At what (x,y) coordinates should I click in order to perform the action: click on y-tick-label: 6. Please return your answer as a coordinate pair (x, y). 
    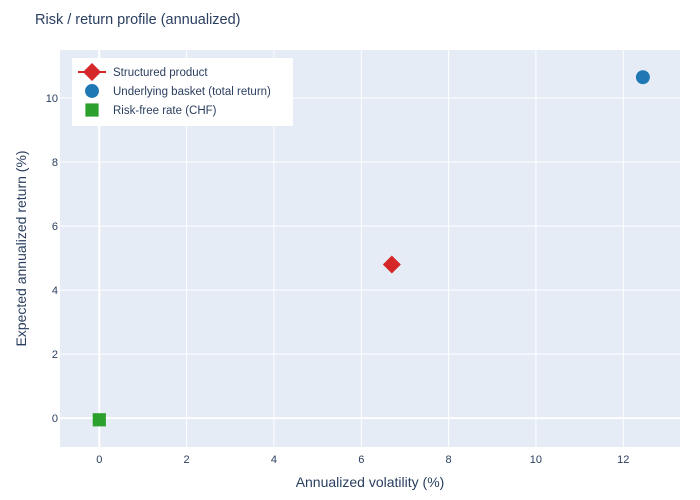
    Looking at the image, I should click on (55, 227).